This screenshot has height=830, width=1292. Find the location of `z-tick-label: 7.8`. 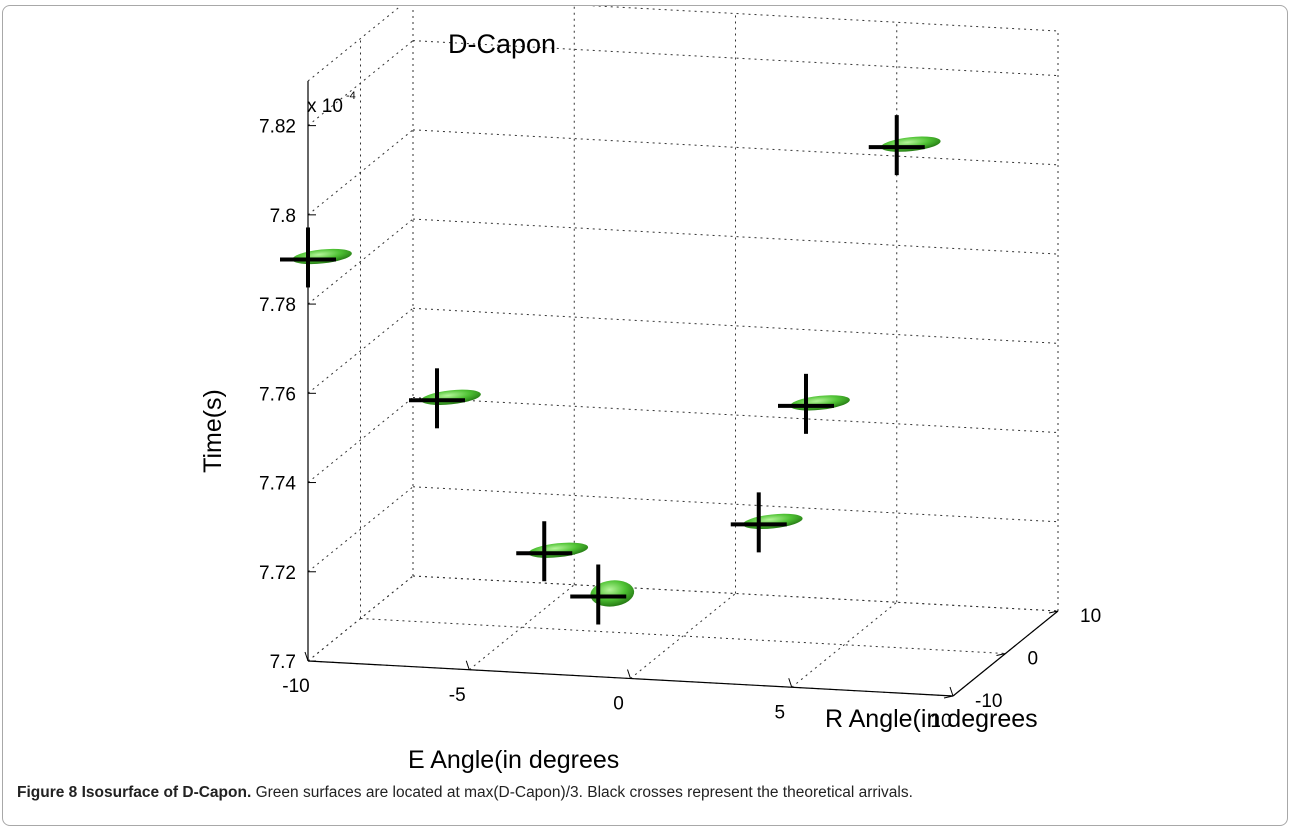

z-tick-label: 7.8 is located at coordinates (283, 216).